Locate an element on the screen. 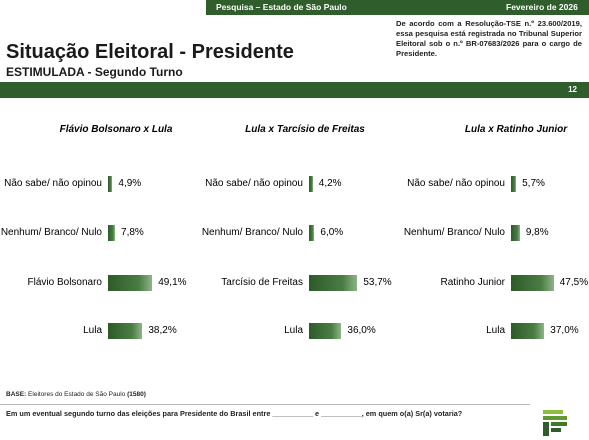 The image size is (589, 440). page-bar: 12 is located at coordinates (294, 90).